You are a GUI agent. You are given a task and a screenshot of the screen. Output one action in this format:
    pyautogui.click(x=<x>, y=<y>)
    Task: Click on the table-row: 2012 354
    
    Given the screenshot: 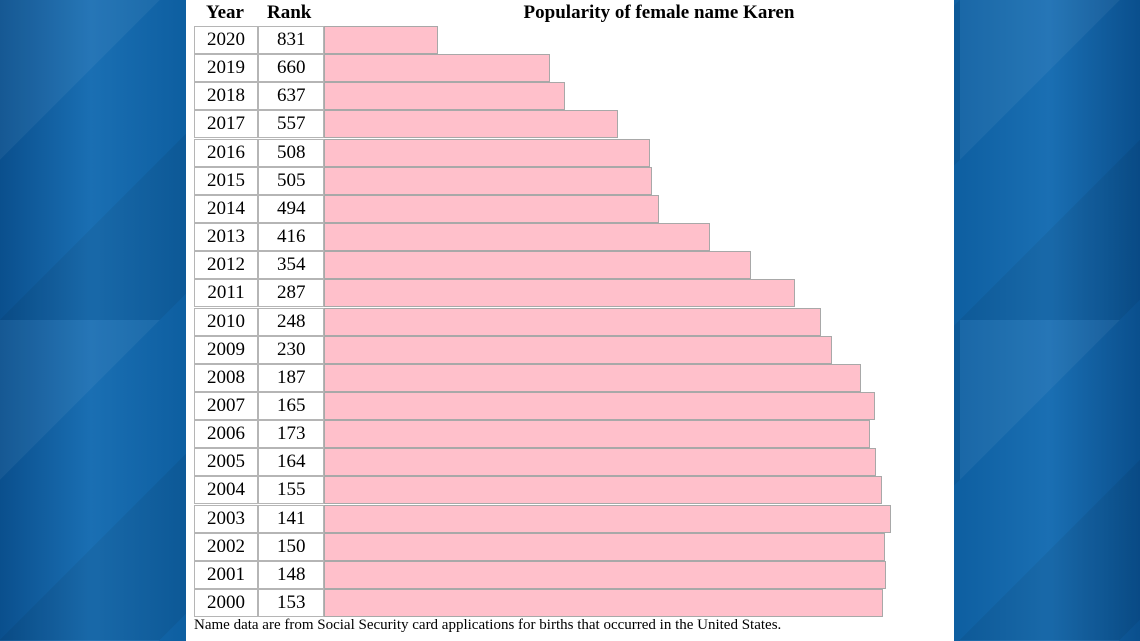 What is the action you would take?
    pyautogui.click(x=544, y=265)
    